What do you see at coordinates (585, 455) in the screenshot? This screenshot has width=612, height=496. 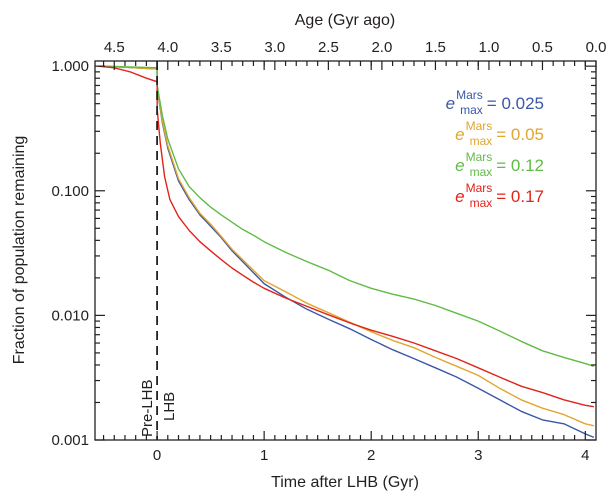 I see `x-tick-label: 4` at bounding box center [585, 455].